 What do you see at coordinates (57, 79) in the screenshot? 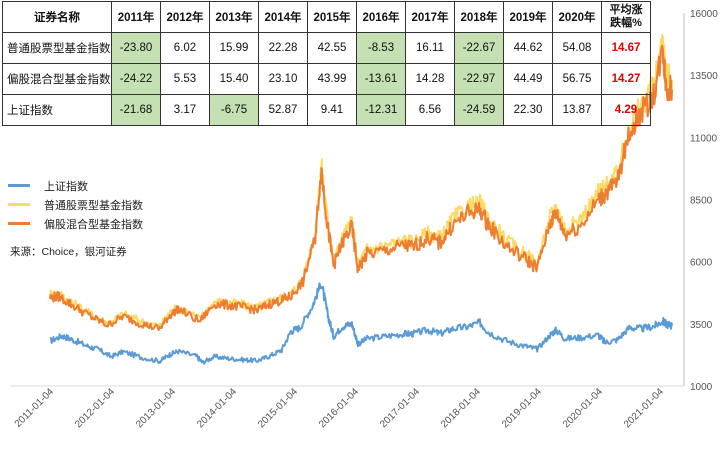
I see `row-name: 偏股混合型基金指数` at bounding box center [57, 79].